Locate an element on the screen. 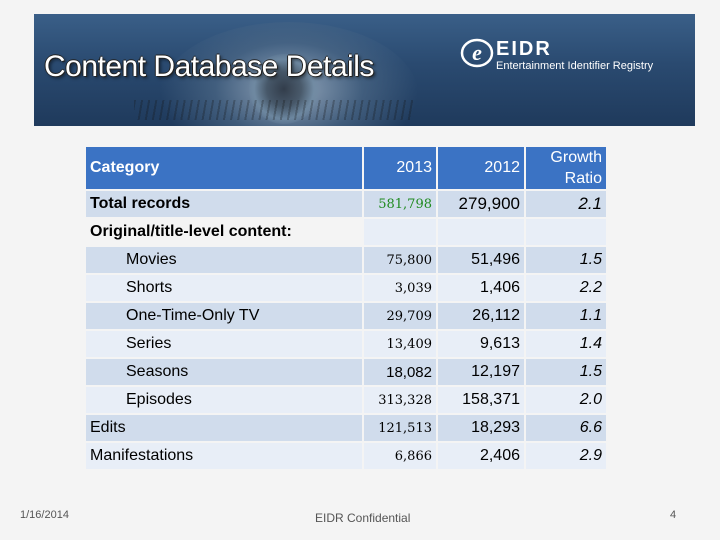  row-2013: 18,082 is located at coordinates (400, 372).